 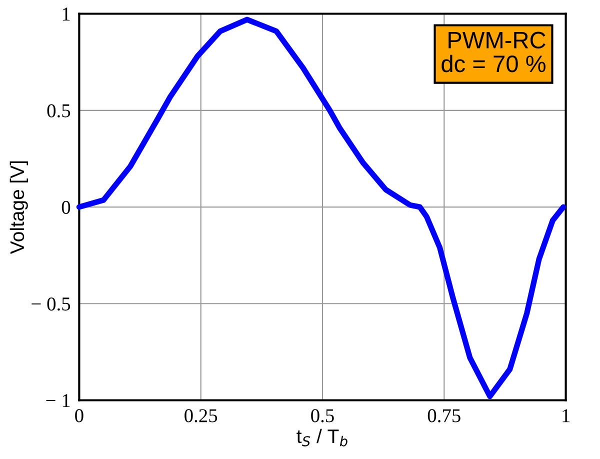 What do you see at coordinates (51, 304) in the screenshot?
I see `y-tick-label: − 0.5` at bounding box center [51, 304].